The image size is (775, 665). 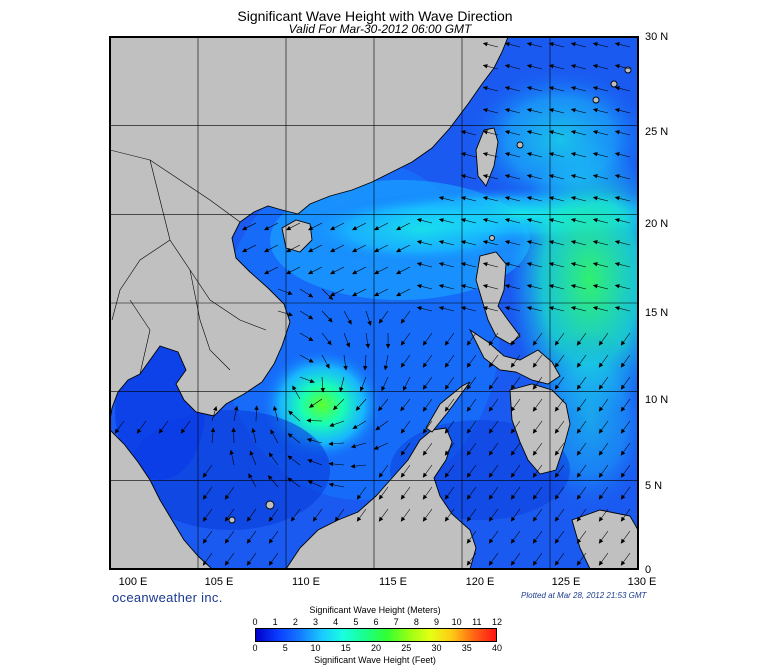 I want to click on feet-tick-label: 30, so click(x=436, y=648).